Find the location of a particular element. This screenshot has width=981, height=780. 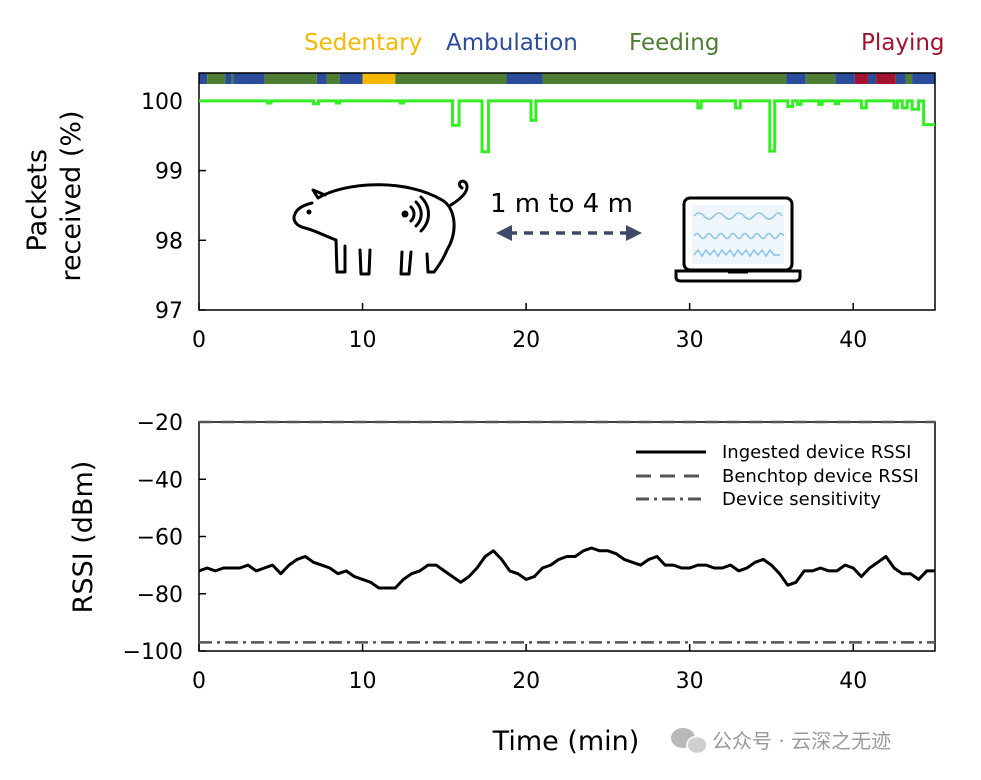

activity-bar is located at coordinates (567, 78).